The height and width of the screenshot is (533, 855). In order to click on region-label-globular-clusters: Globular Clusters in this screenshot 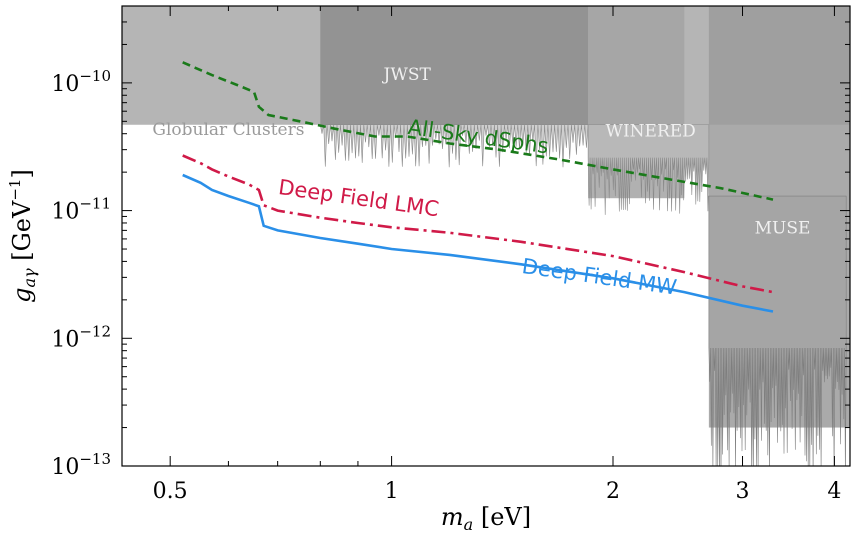, I will do `click(228, 130)`.